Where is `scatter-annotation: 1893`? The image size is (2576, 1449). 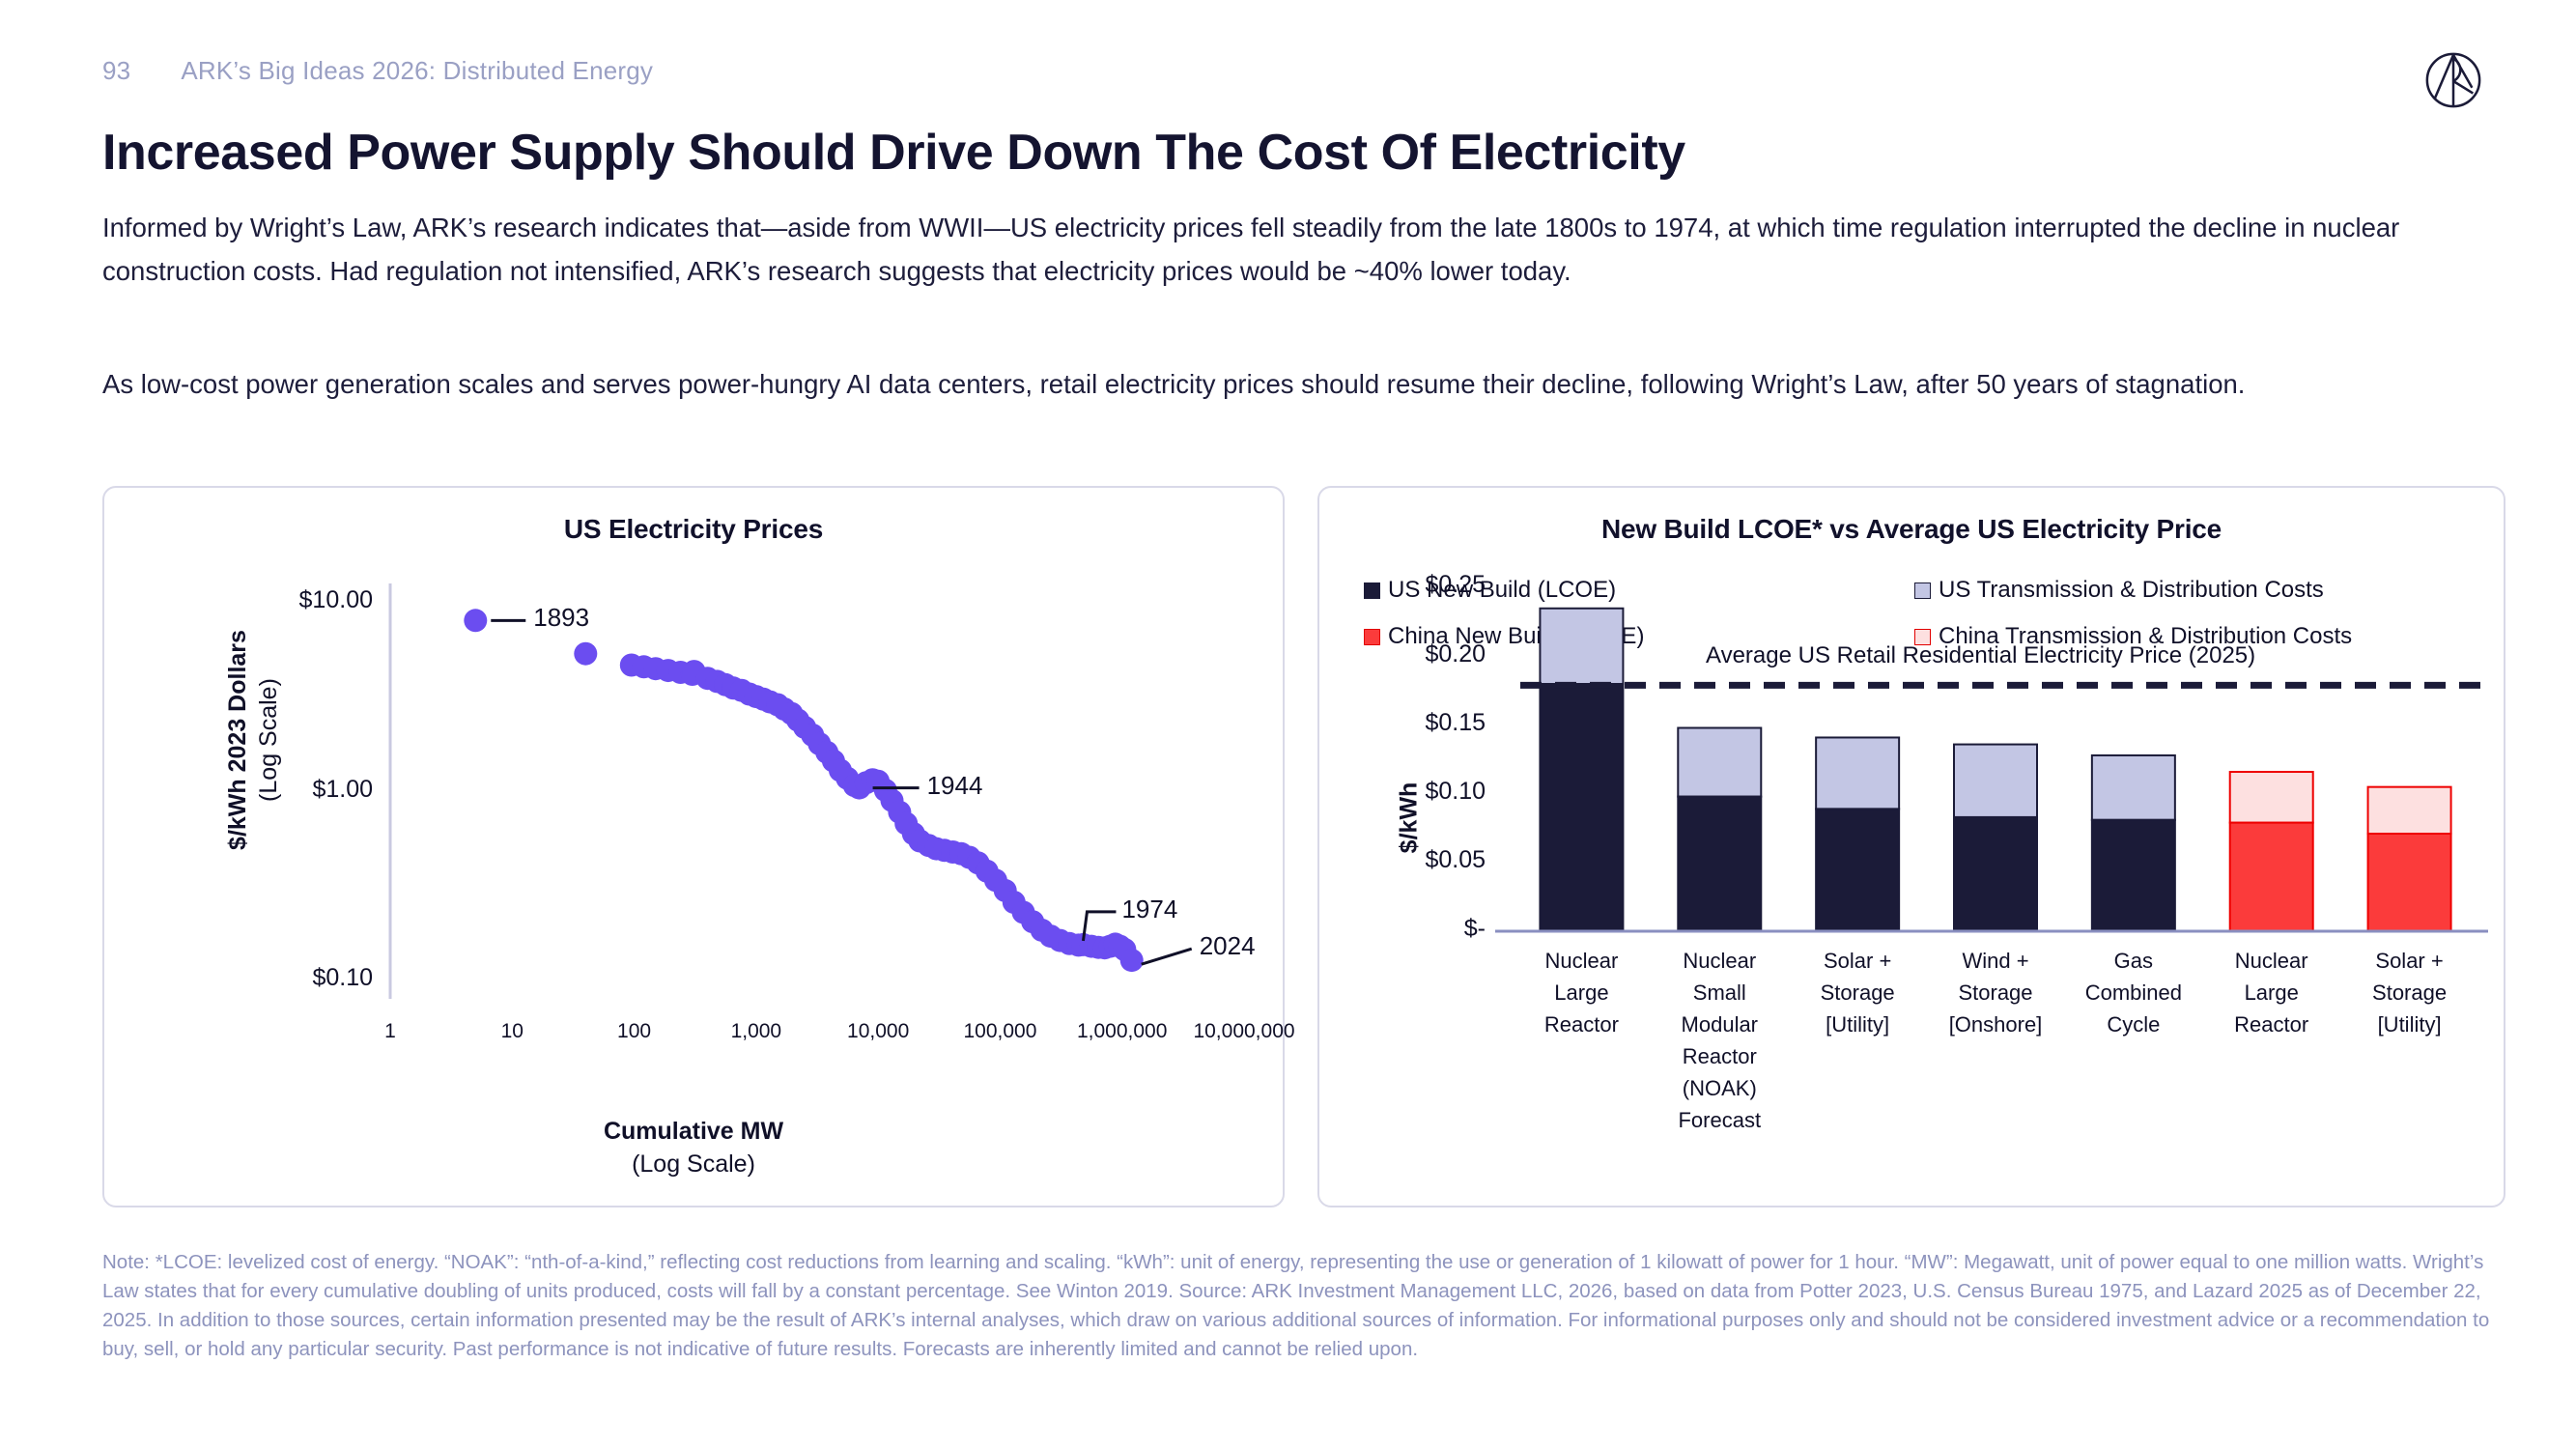
scatter-annotation: 1893 is located at coordinates (561, 618).